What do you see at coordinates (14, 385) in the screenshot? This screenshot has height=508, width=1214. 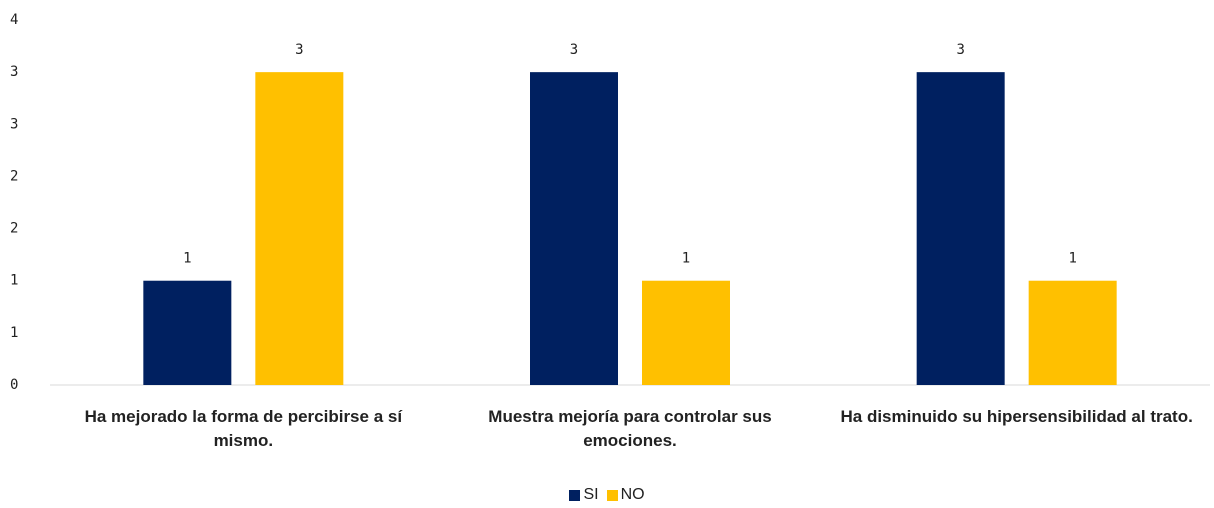 I see `y-tick-label: 0` at bounding box center [14, 385].